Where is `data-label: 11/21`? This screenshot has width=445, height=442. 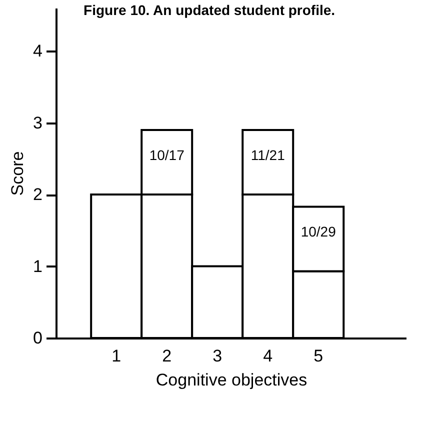 data-label: 11/21 is located at coordinates (268, 154).